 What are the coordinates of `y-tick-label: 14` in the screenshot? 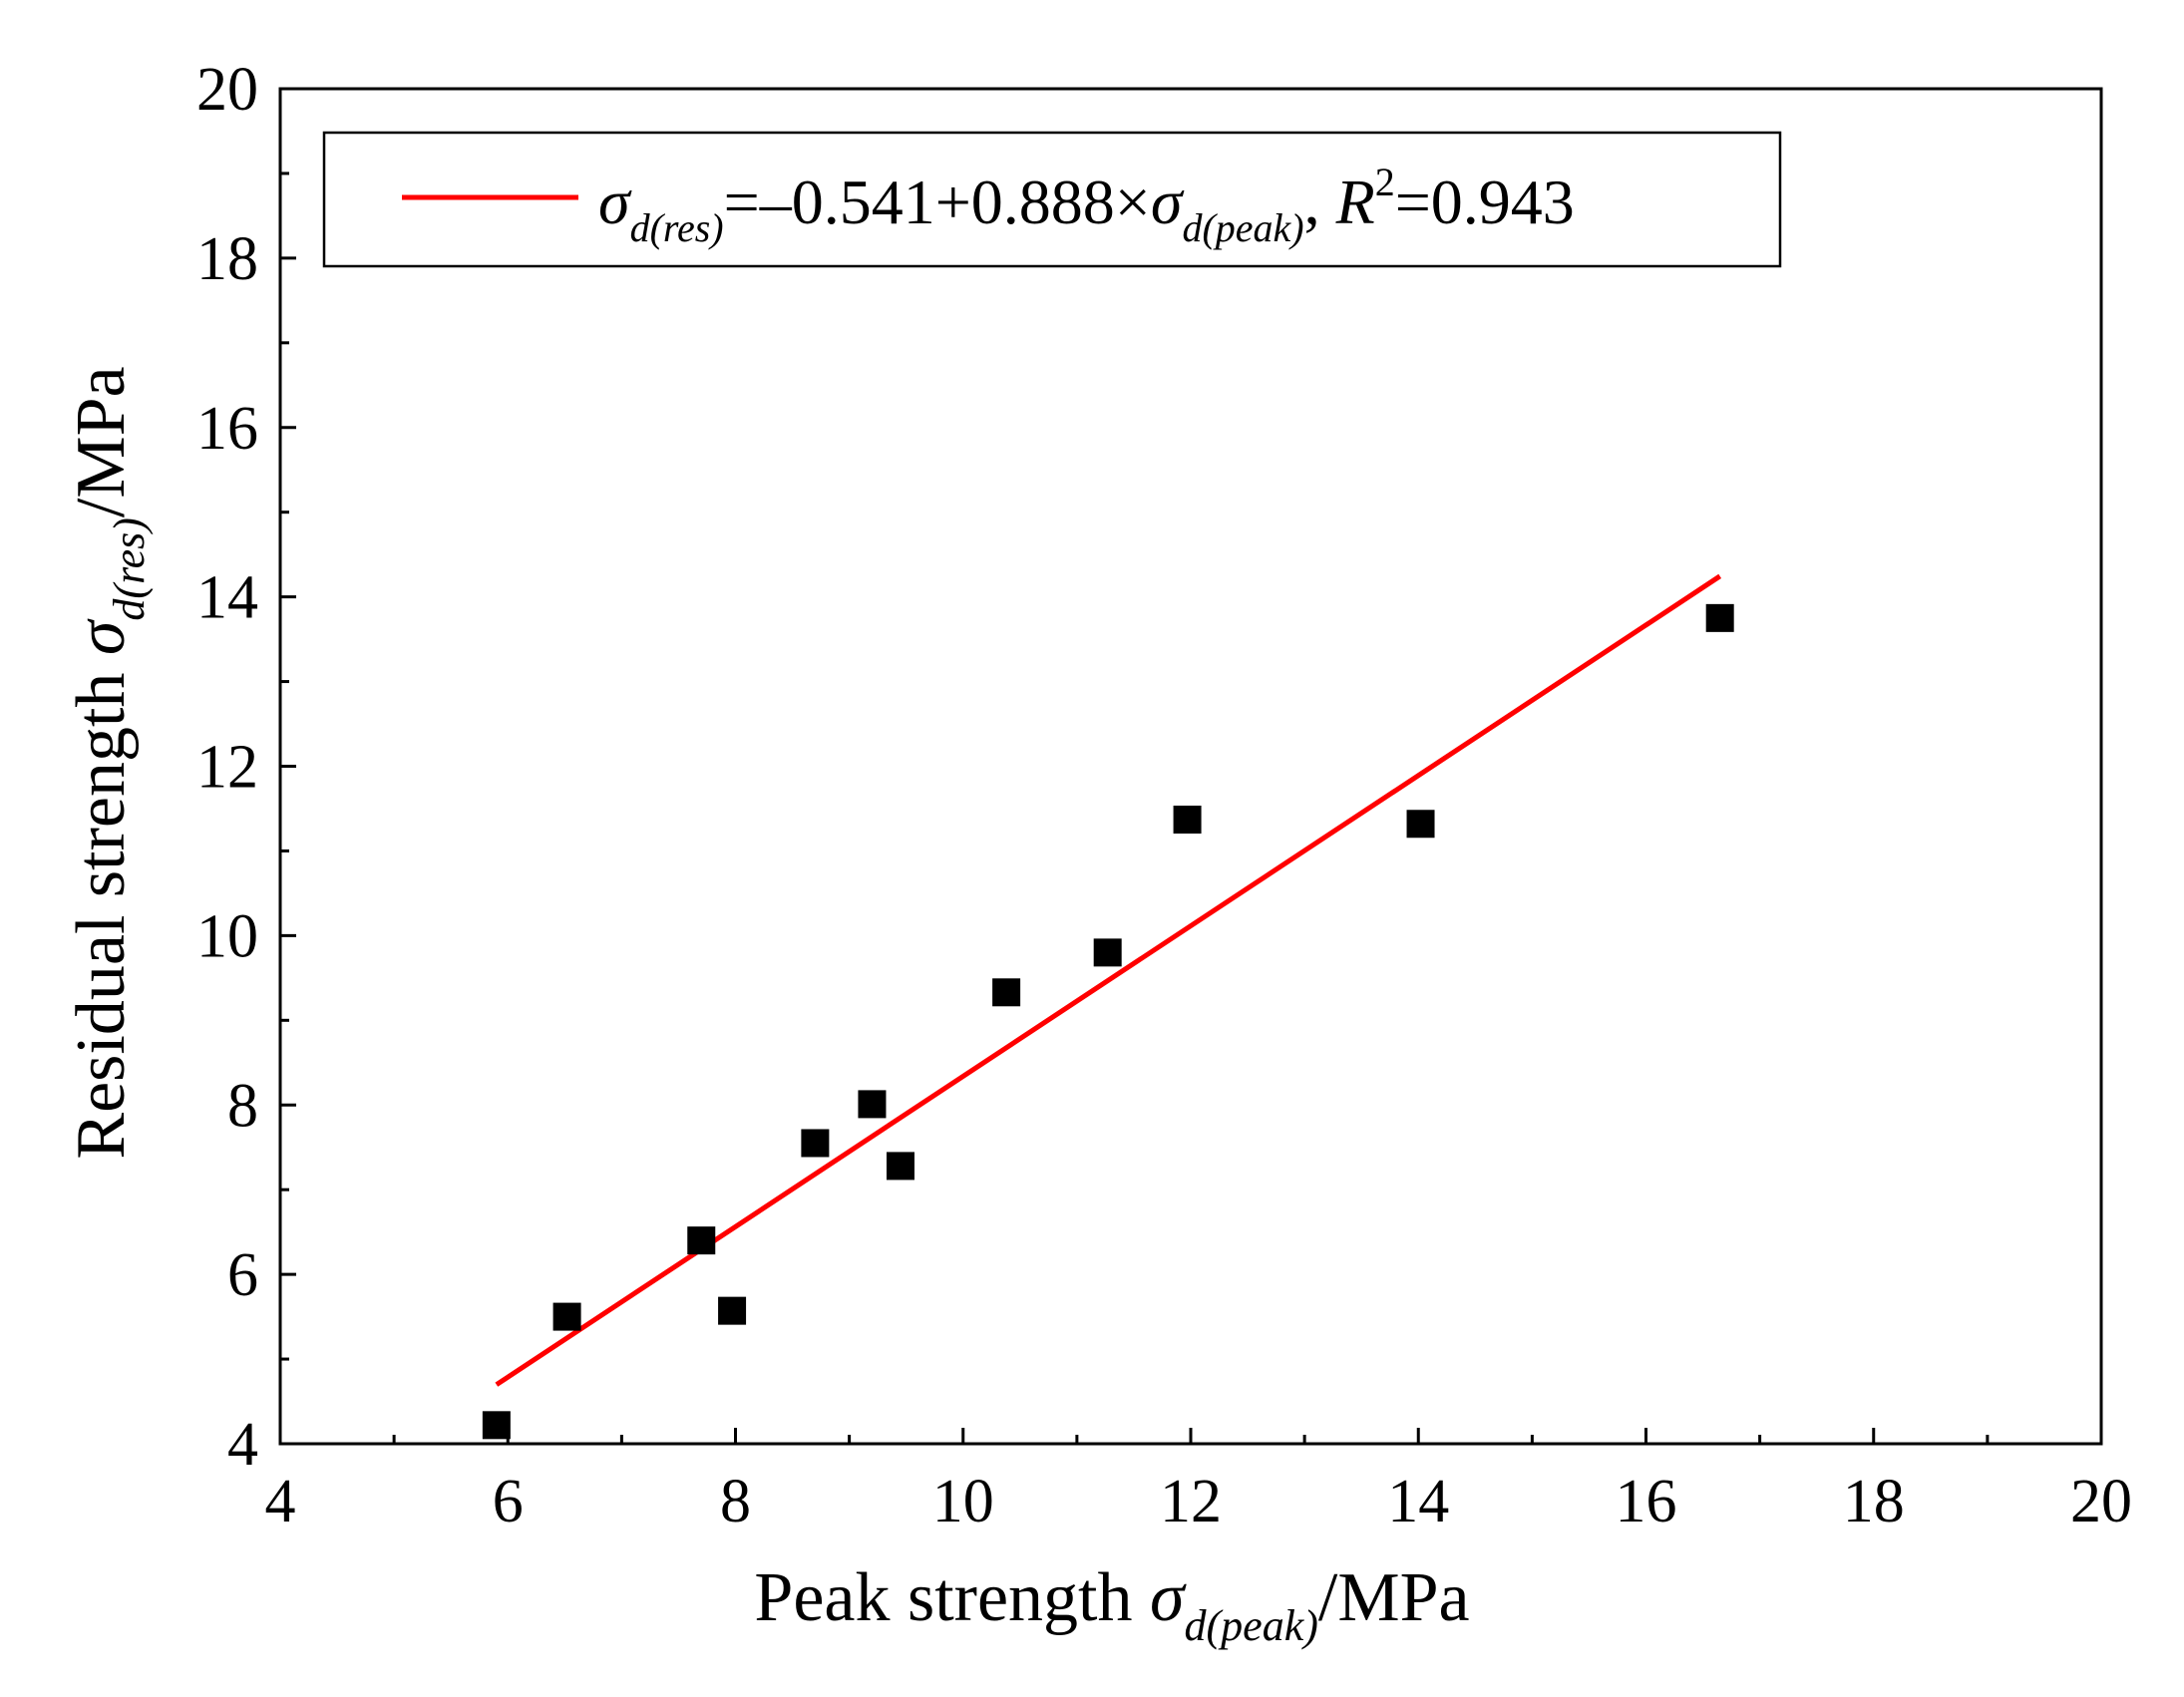 It's located at (227, 598).